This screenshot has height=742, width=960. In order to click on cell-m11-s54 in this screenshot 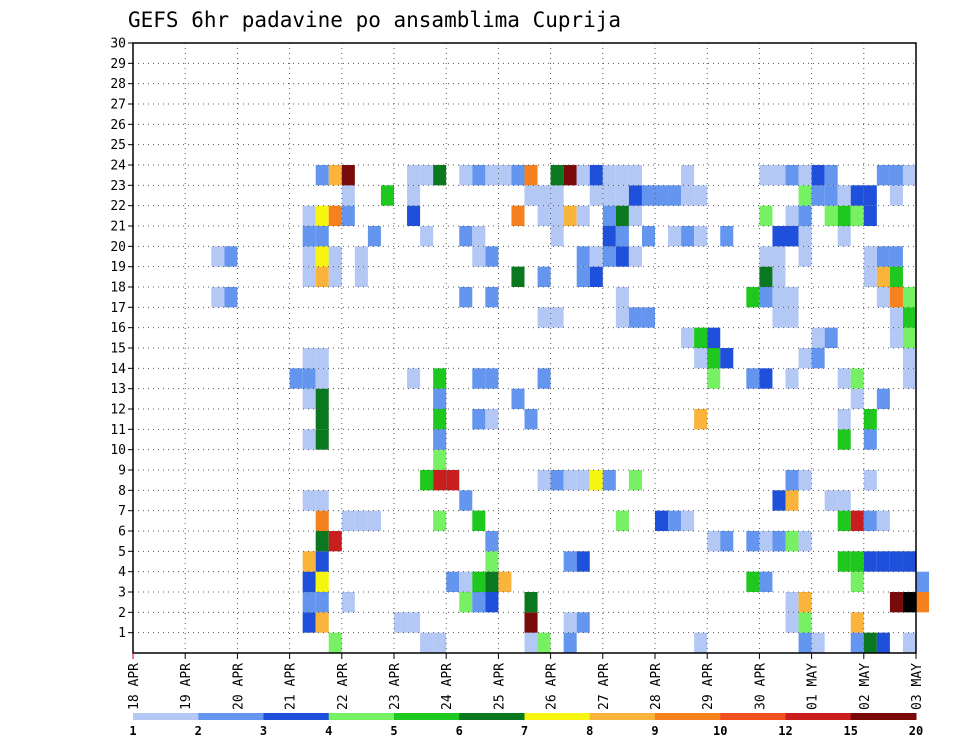, I will do `click(844, 439)`.